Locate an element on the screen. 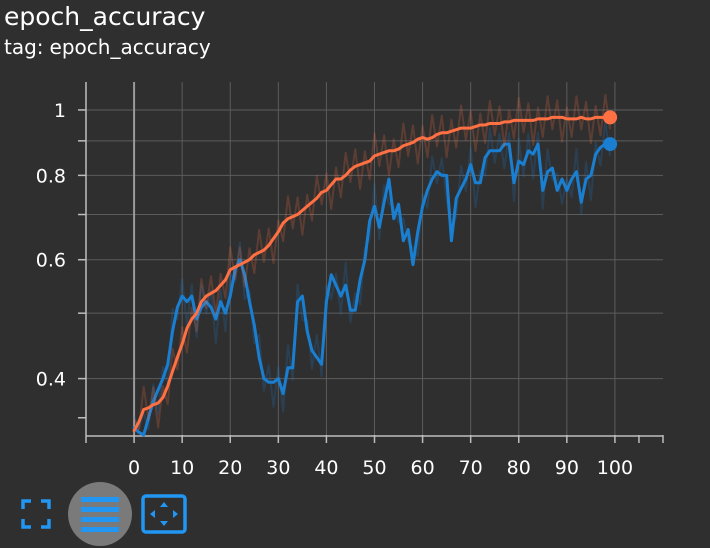 This screenshot has height=548, width=710. x-tick-label-40: 40 is located at coordinates (326, 468).